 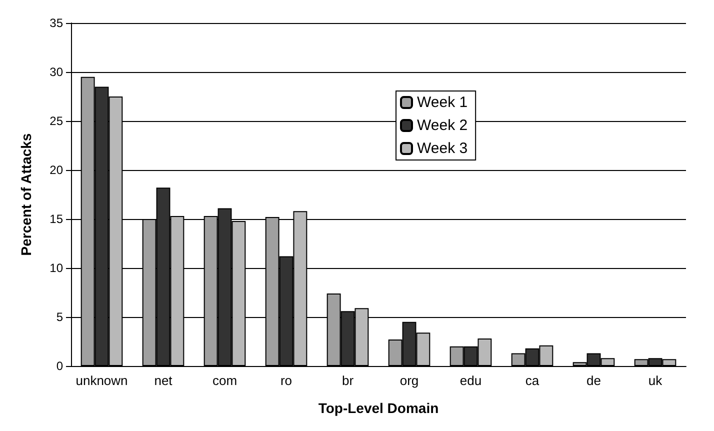 I want to click on y-tick-label: 35, so click(x=57, y=23).